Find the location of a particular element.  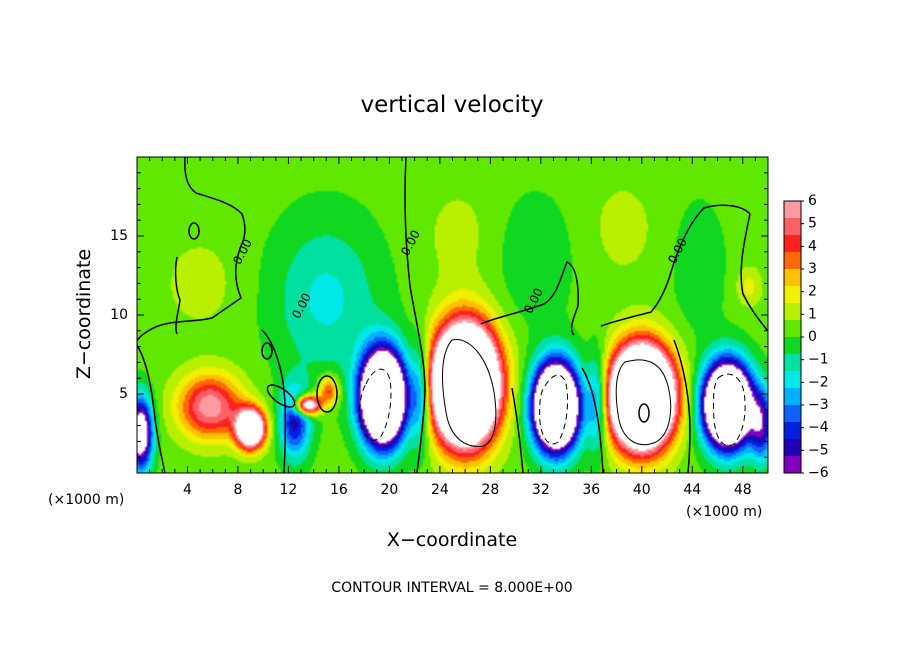

y-tick-label: 15 is located at coordinates (119, 236).